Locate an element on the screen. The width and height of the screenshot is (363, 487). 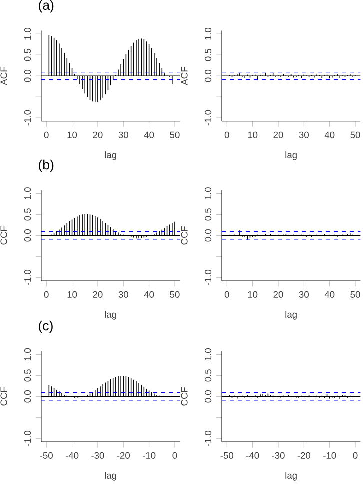
chart-title: (a) is located at coordinates (46, 6).